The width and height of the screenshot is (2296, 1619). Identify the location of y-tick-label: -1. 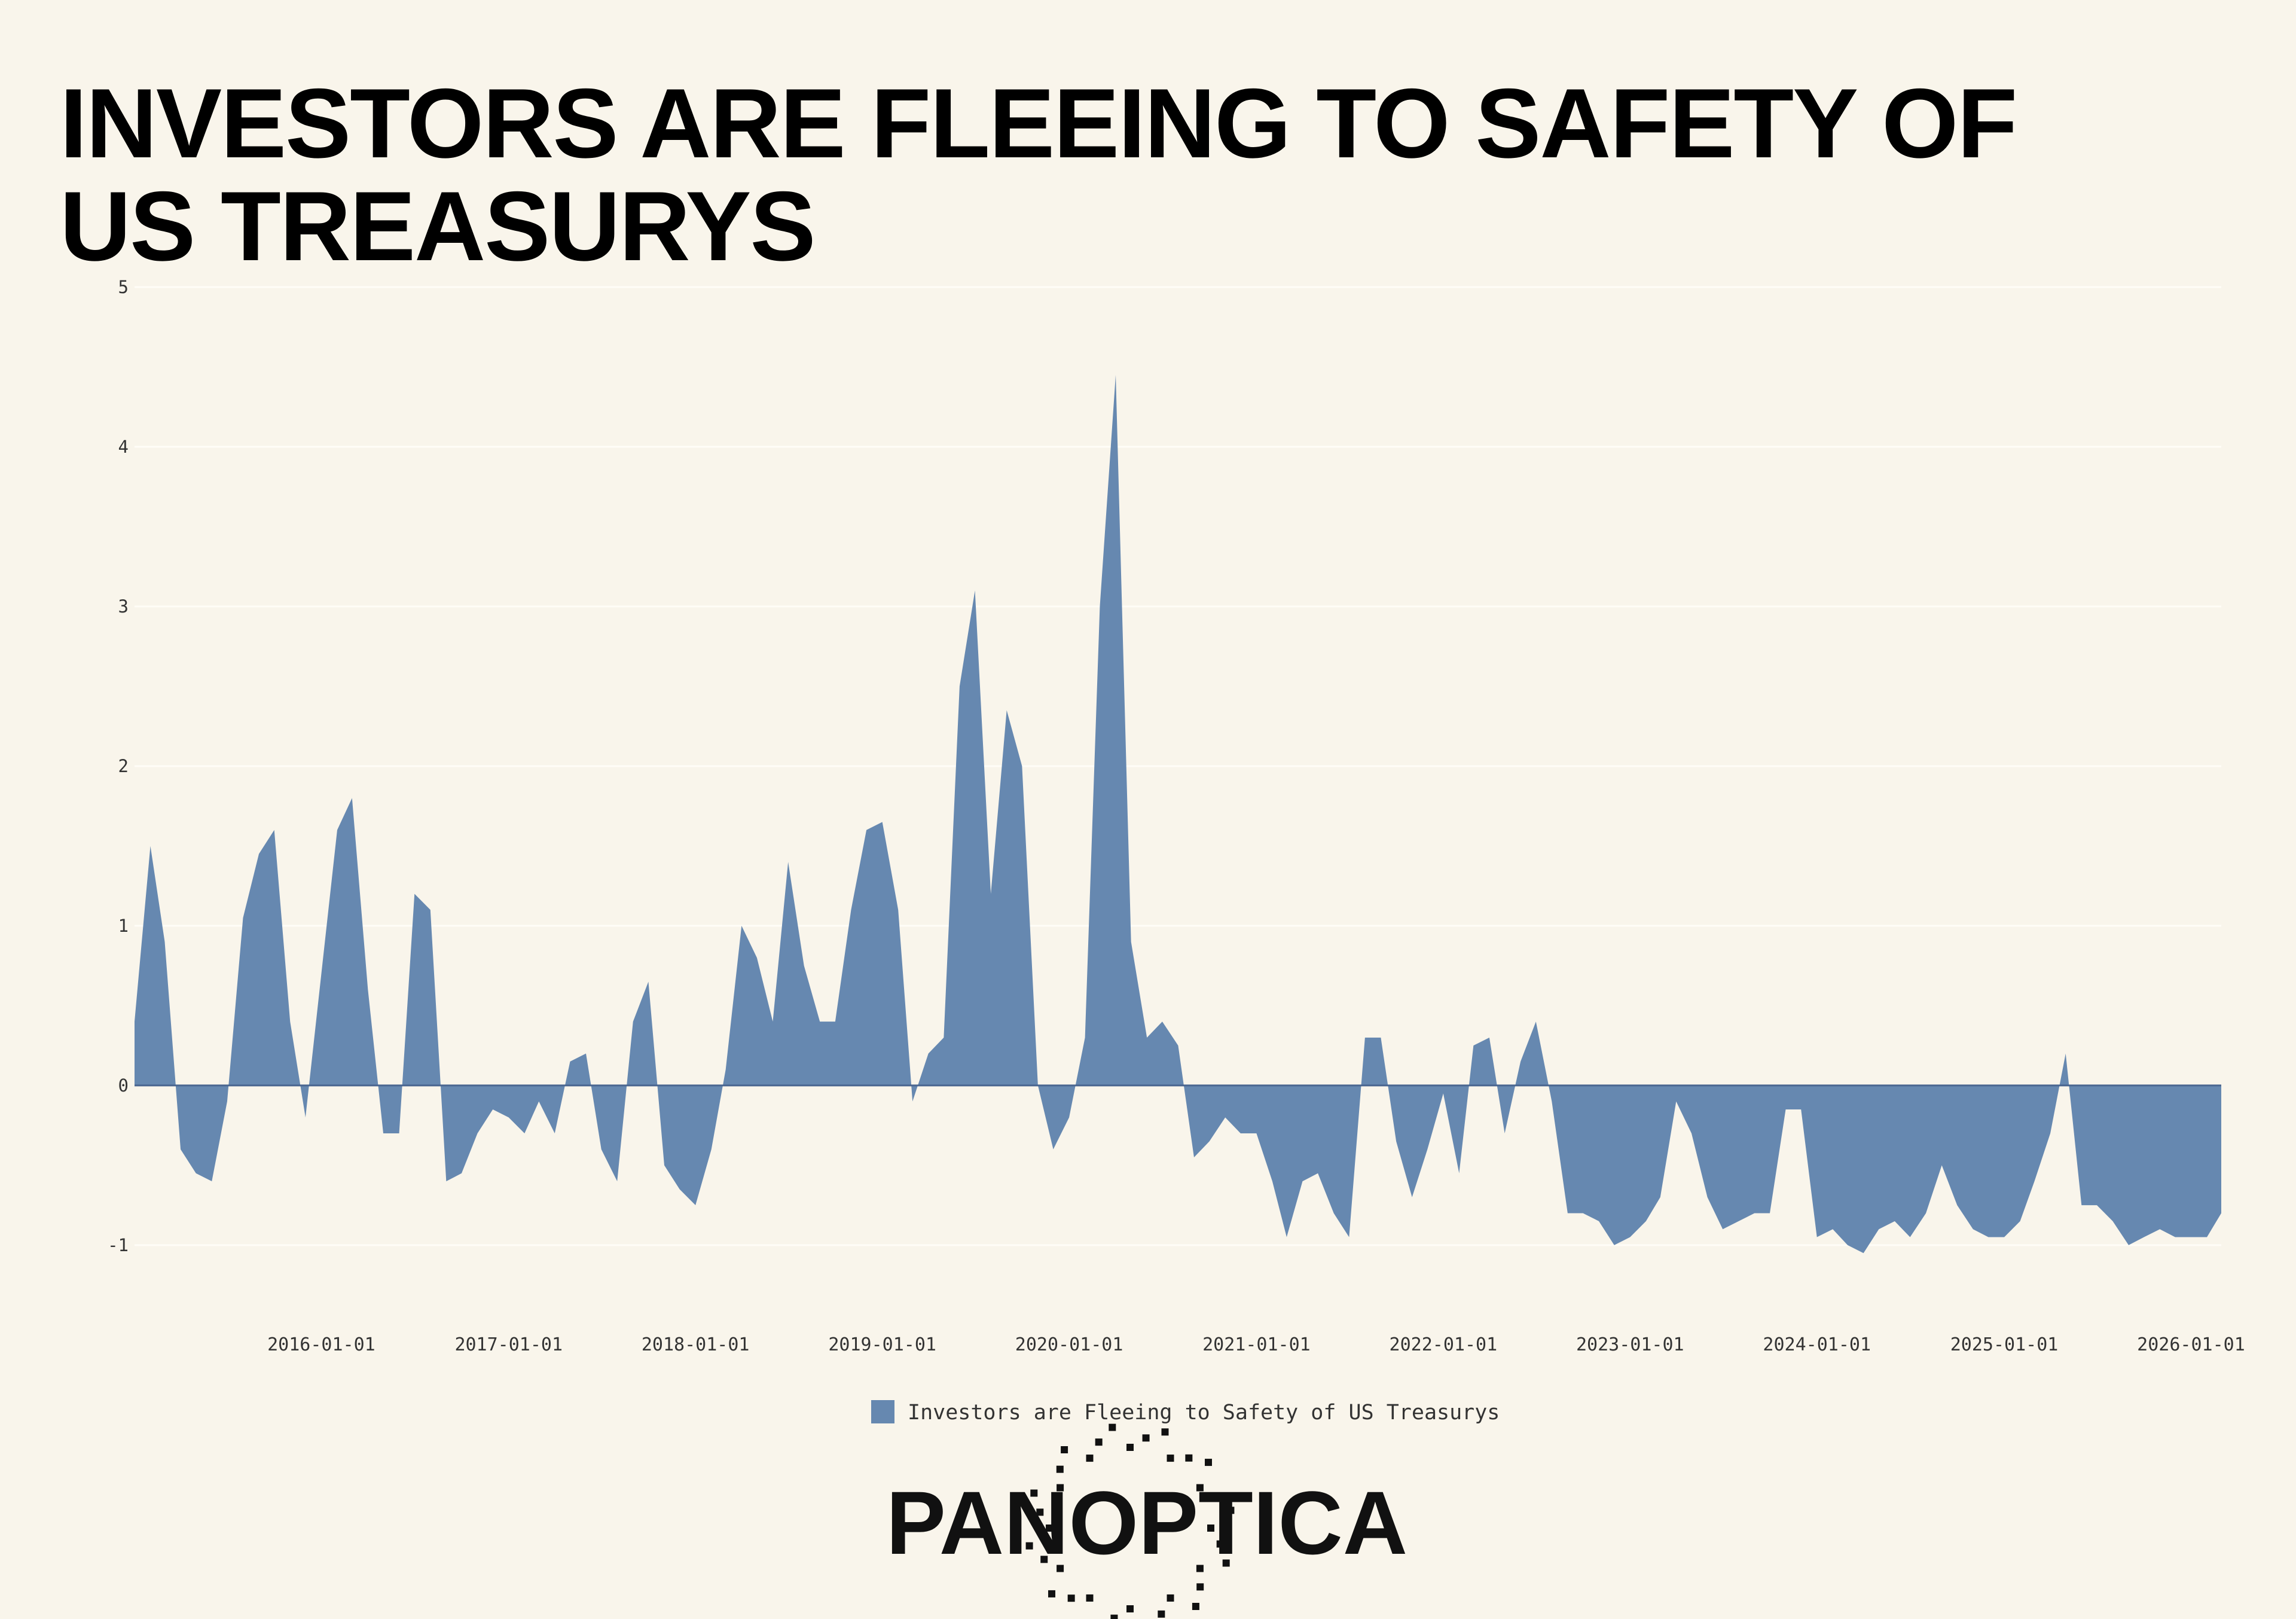
(118, 1245).